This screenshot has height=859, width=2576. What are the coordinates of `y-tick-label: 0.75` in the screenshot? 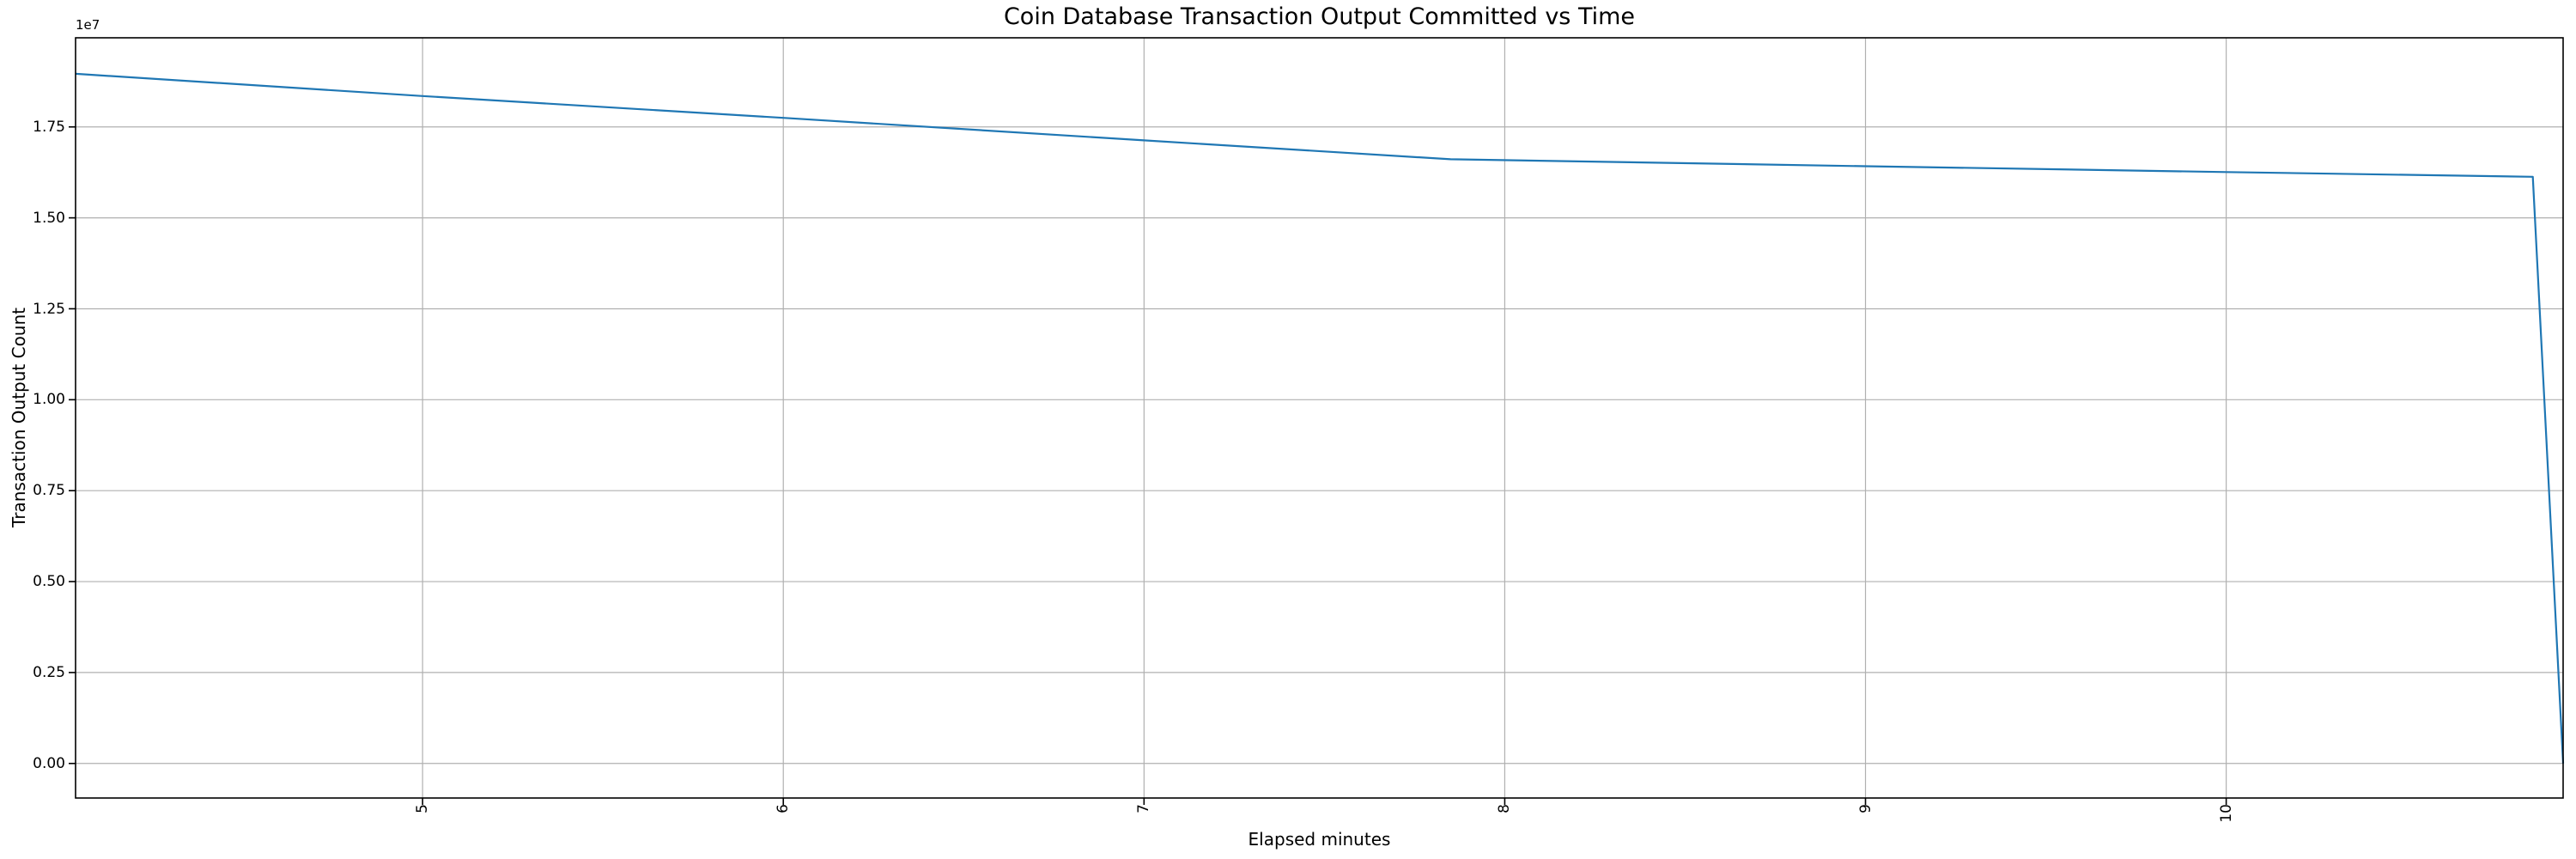 It's located at (49, 491).